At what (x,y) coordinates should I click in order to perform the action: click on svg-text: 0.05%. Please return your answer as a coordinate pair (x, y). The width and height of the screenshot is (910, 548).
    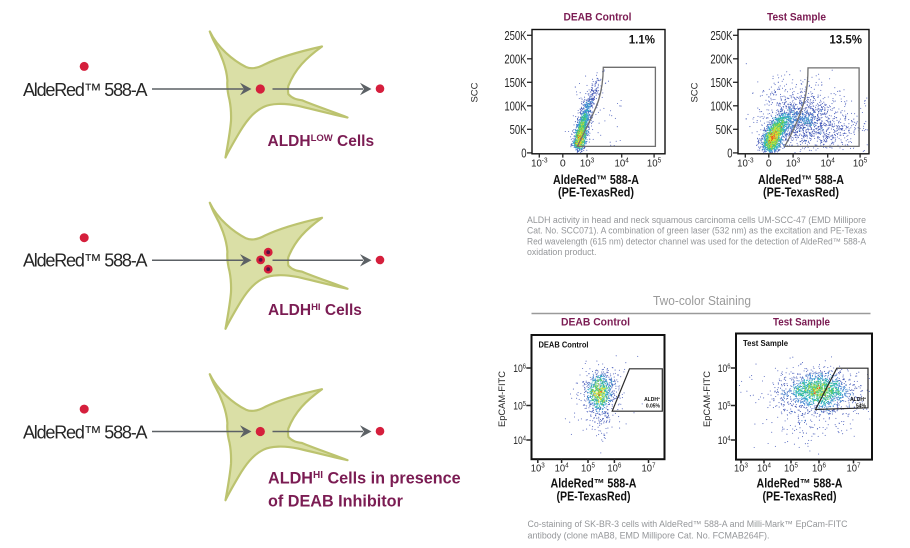
    Looking at the image, I should click on (653, 407).